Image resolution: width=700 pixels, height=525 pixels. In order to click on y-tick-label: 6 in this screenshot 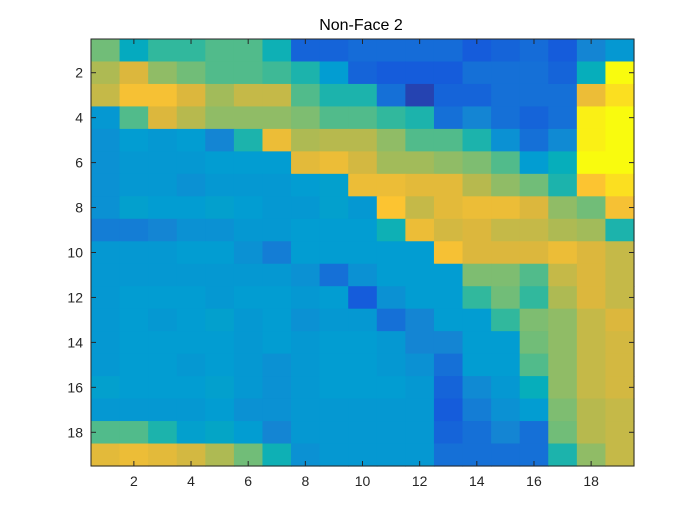, I will do `click(79, 163)`.